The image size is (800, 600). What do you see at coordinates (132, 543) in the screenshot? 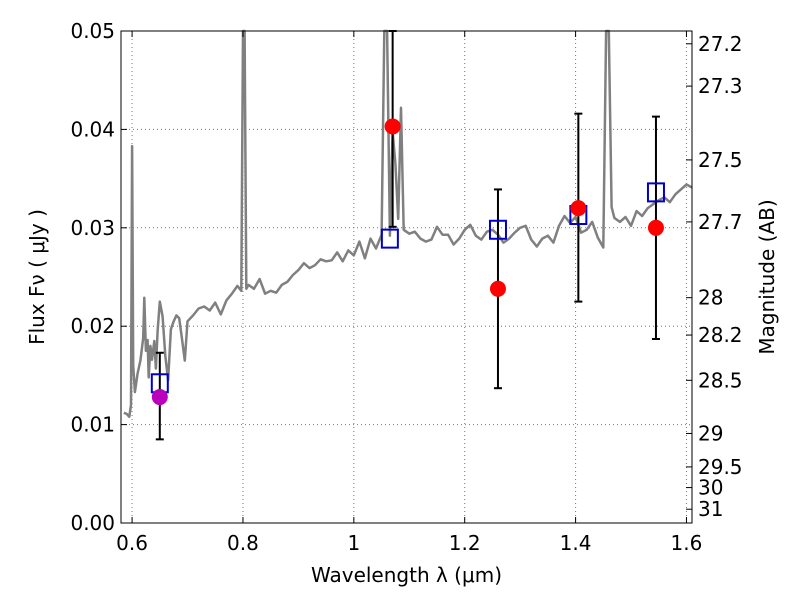
I see `x-tick-label: 0.6` at bounding box center [132, 543].